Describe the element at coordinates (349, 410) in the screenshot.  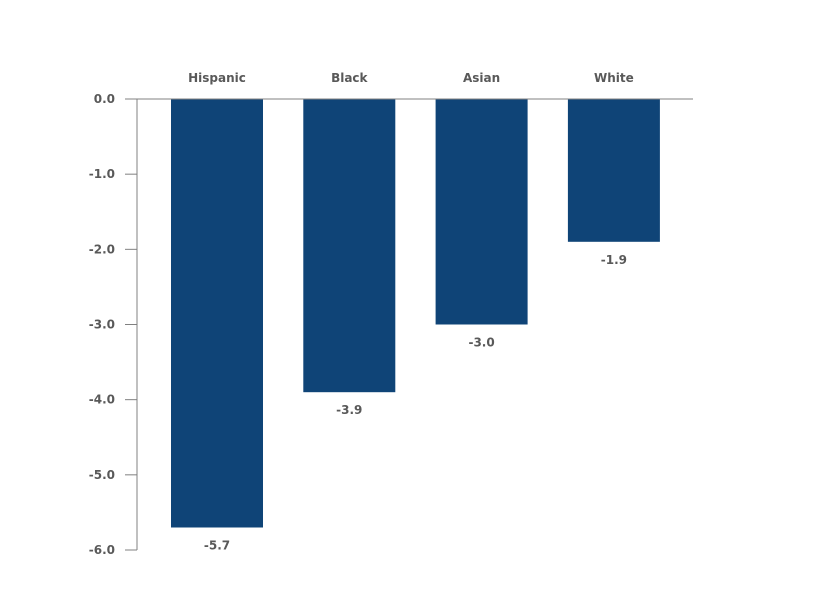
I see `value-label-black: -3.9` at that location.